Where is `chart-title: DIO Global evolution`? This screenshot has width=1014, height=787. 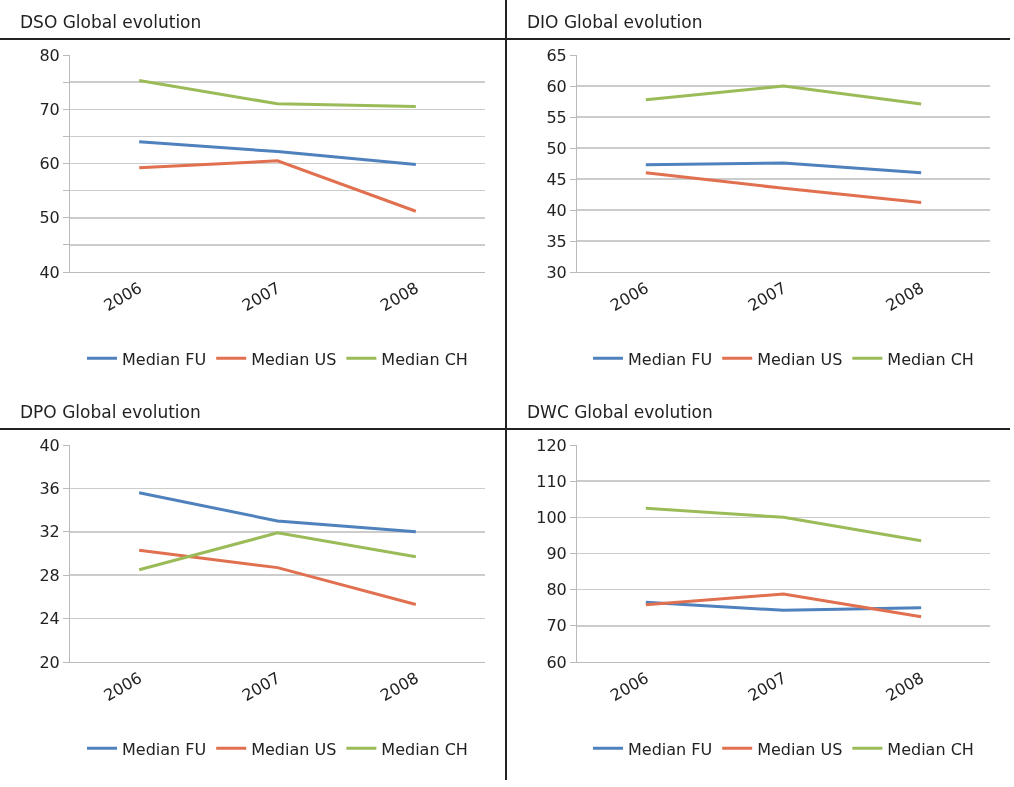
chart-title: DIO Global evolution is located at coordinates (758, 20).